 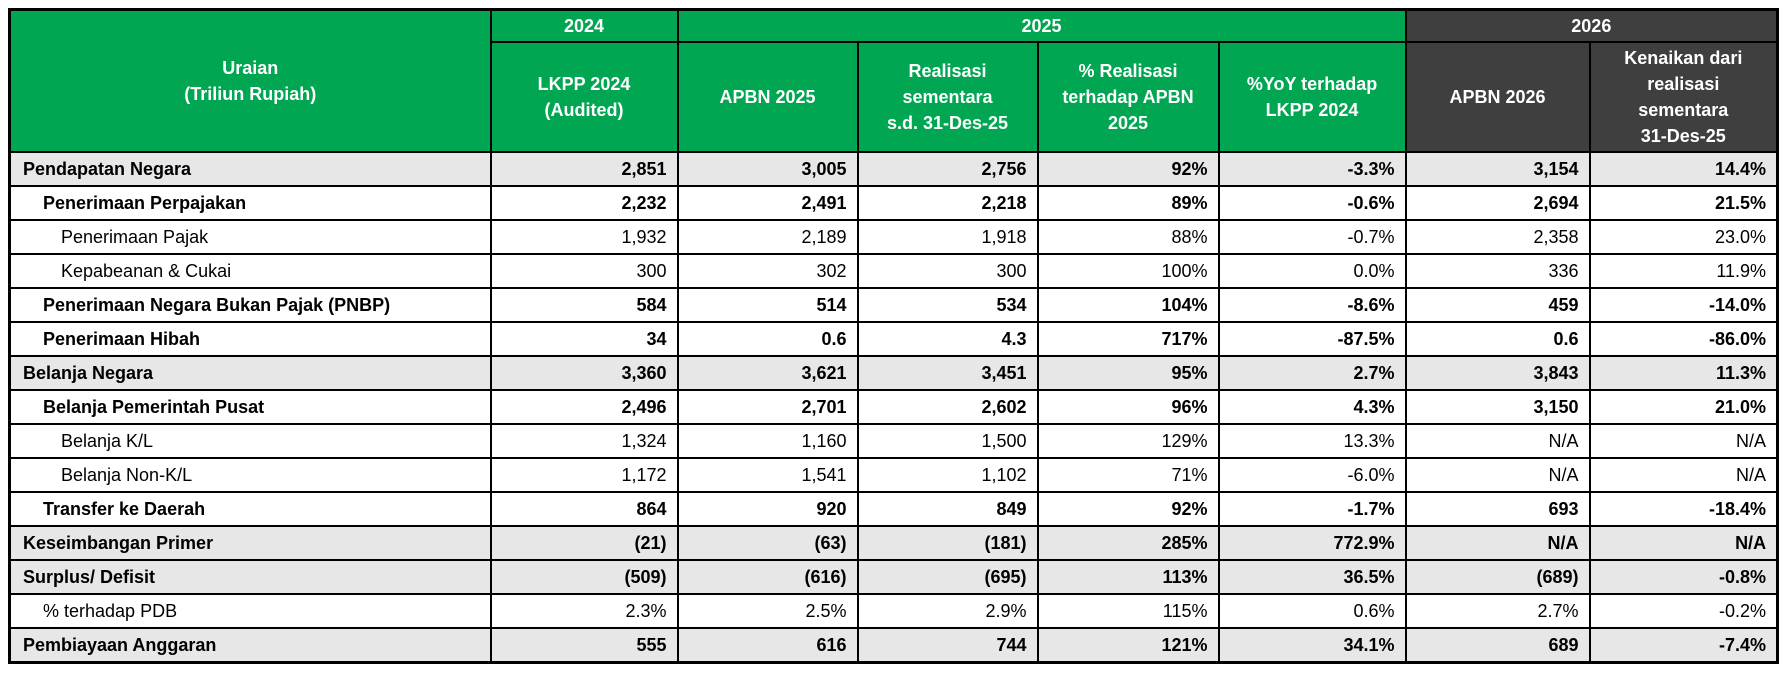 What do you see at coordinates (1312, 271) in the screenshot?
I see `cell-value: 0.0%` at bounding box center [1312, 271].